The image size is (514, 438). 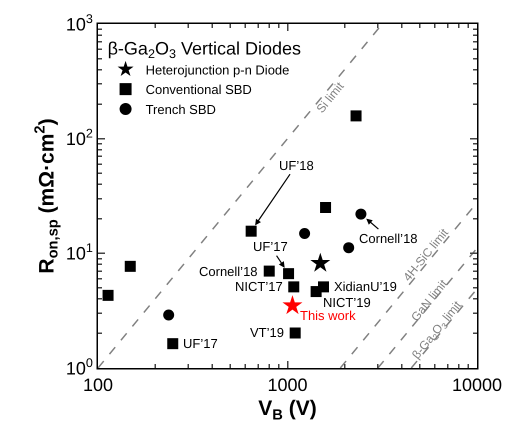 I want to click on legend-label: Trench SBD, so click(x=181, y=110).